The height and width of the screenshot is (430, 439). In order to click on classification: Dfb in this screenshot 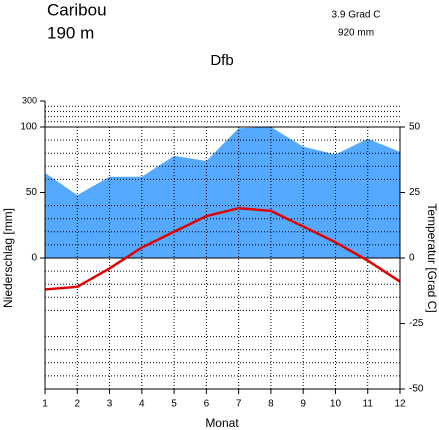, I will do `click(221, 60)`.